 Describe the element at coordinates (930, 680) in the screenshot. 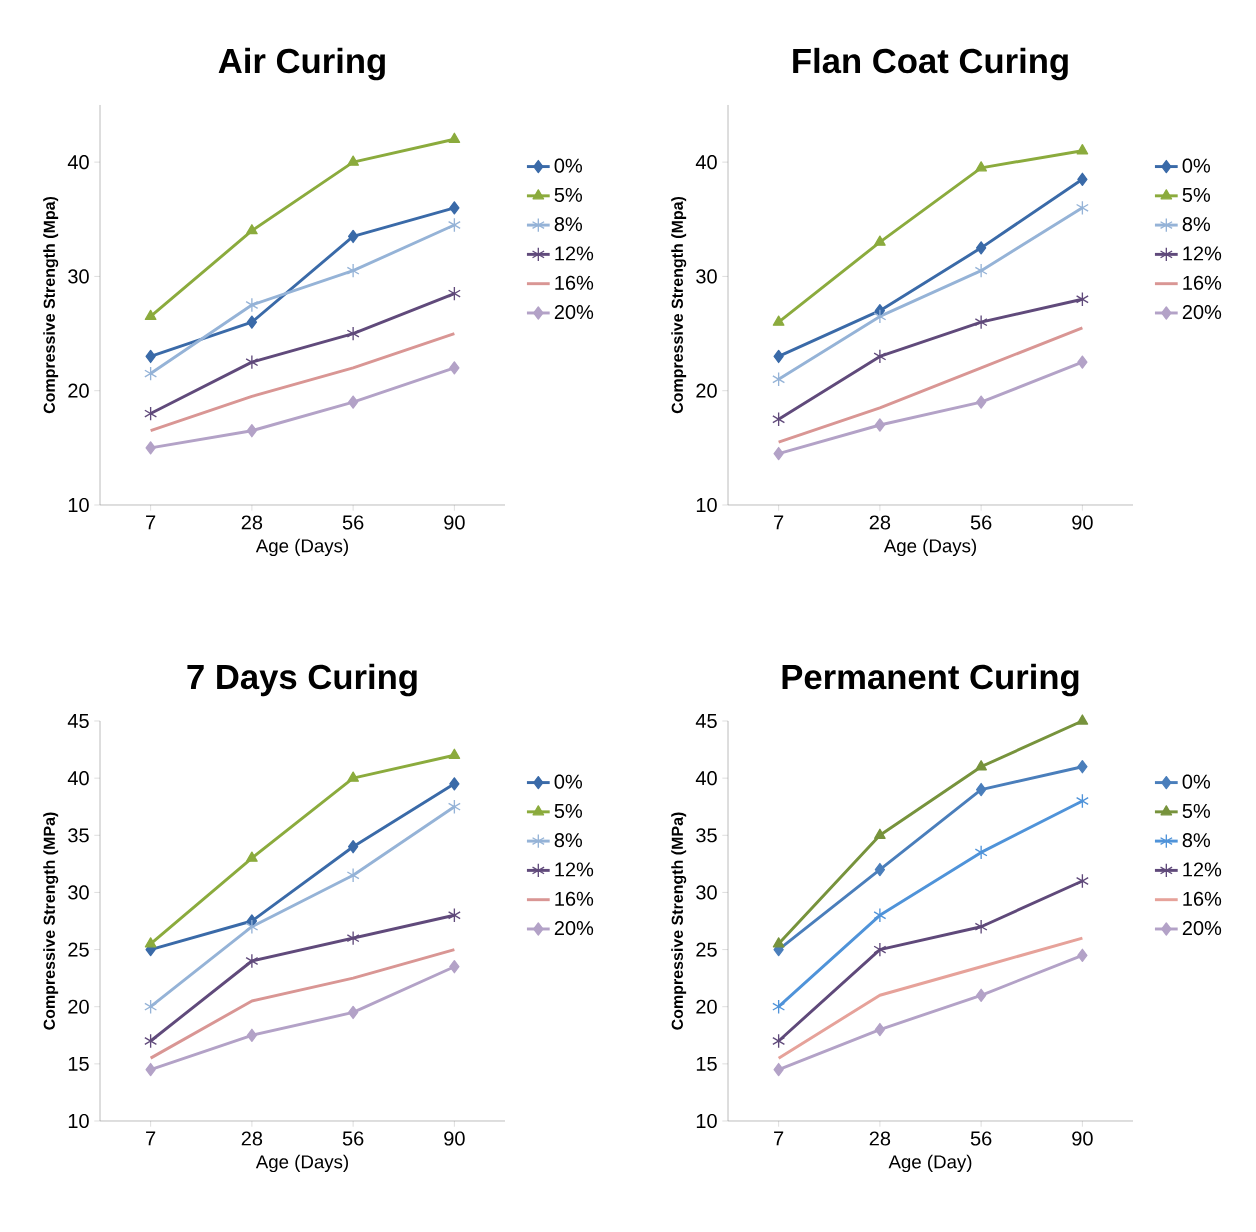

I see `chart-title: Permanent Curing` at that location.